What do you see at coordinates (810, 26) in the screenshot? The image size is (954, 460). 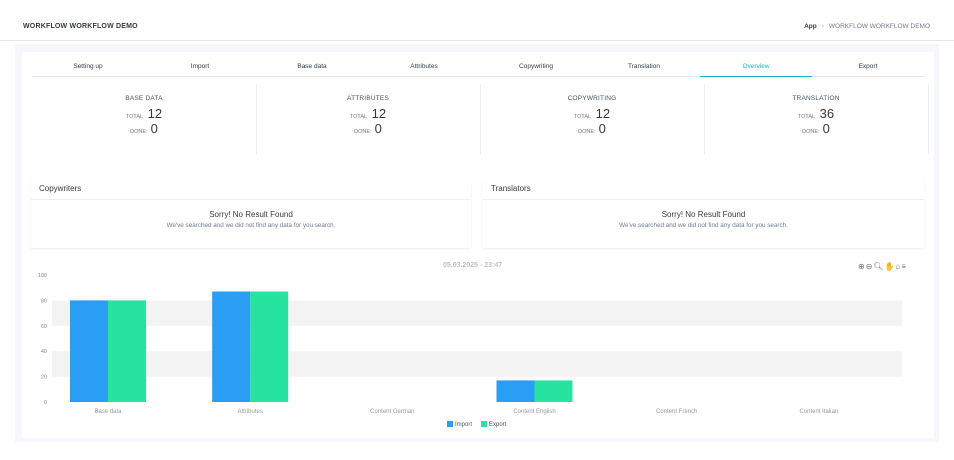 I see `breadcrumb-app-link: App` at bounding box center [810, 26].